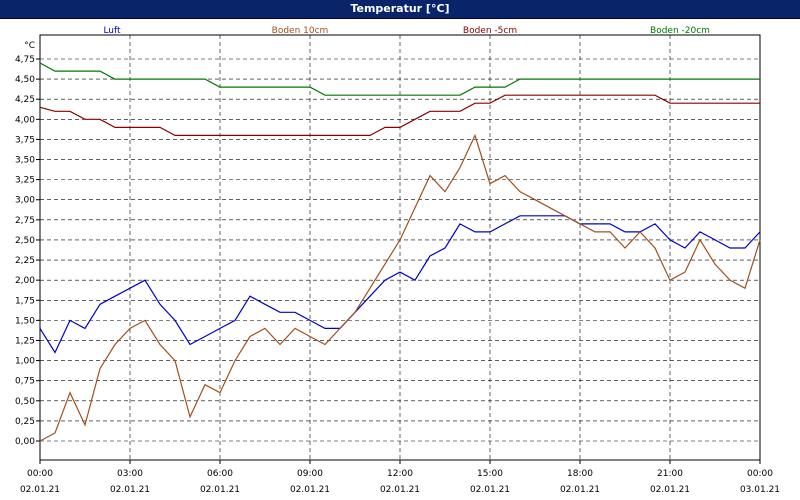  I want to click on y-tick-label: 2,50, so click(25, 241).